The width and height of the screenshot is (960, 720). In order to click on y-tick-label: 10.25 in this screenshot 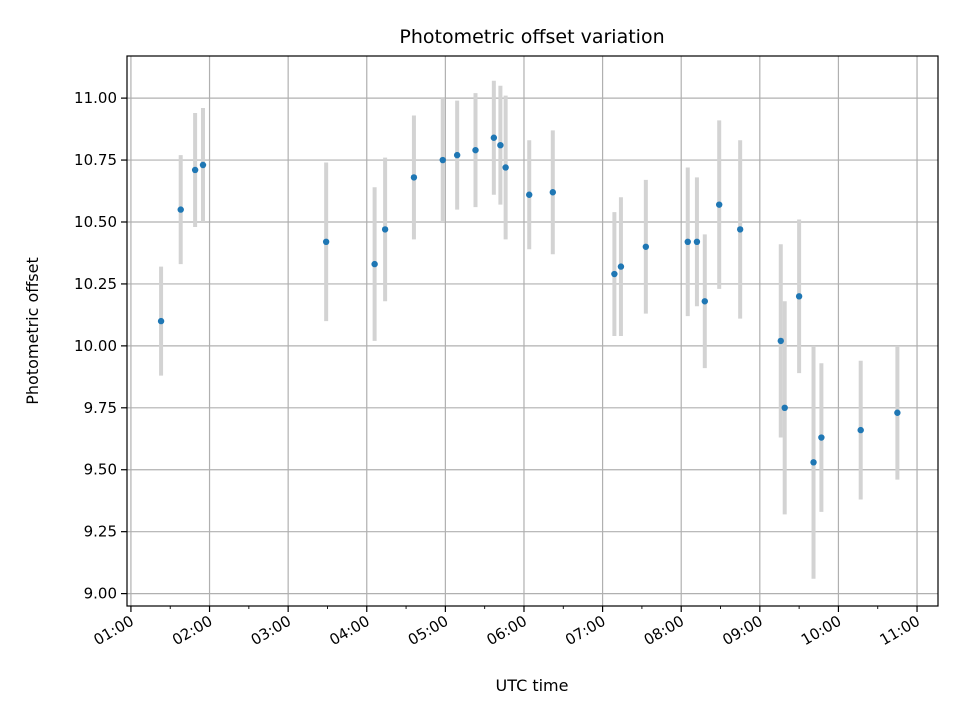, I will do `click(95, 284)`.